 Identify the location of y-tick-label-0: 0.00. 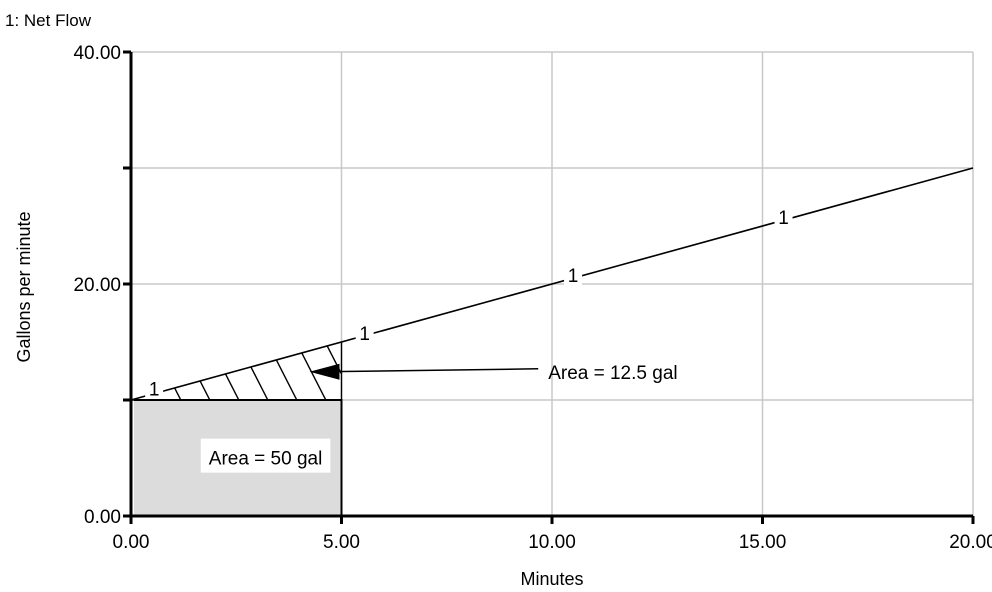
(102, 517).